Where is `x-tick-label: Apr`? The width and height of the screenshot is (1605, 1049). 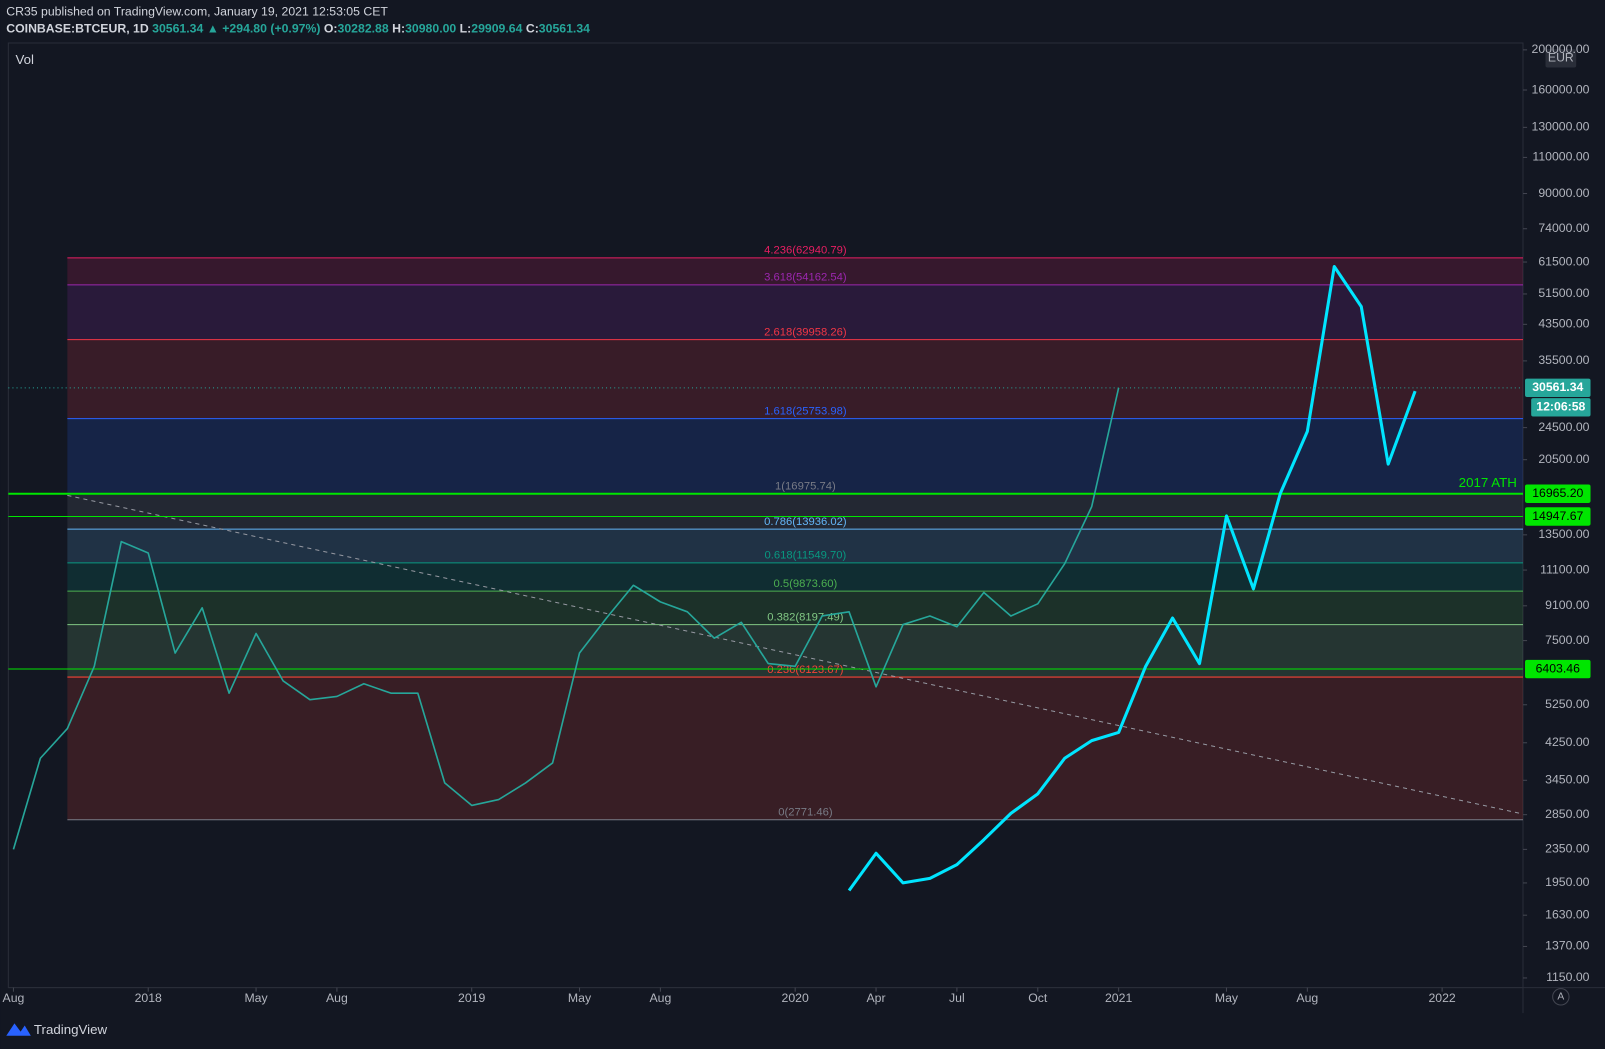 x-tick-label: Apr is located at coordinates (875, 998).